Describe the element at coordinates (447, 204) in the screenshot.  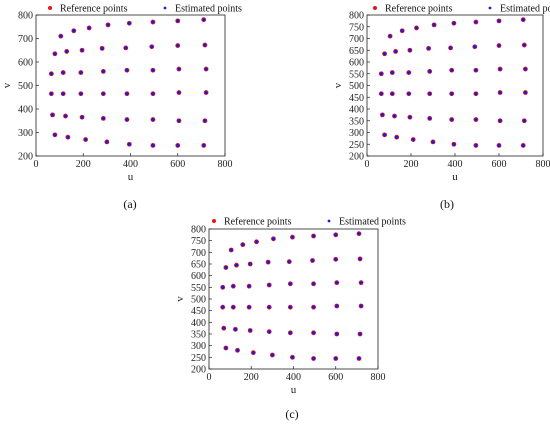
I see `panel-caption: (b)` at that location.